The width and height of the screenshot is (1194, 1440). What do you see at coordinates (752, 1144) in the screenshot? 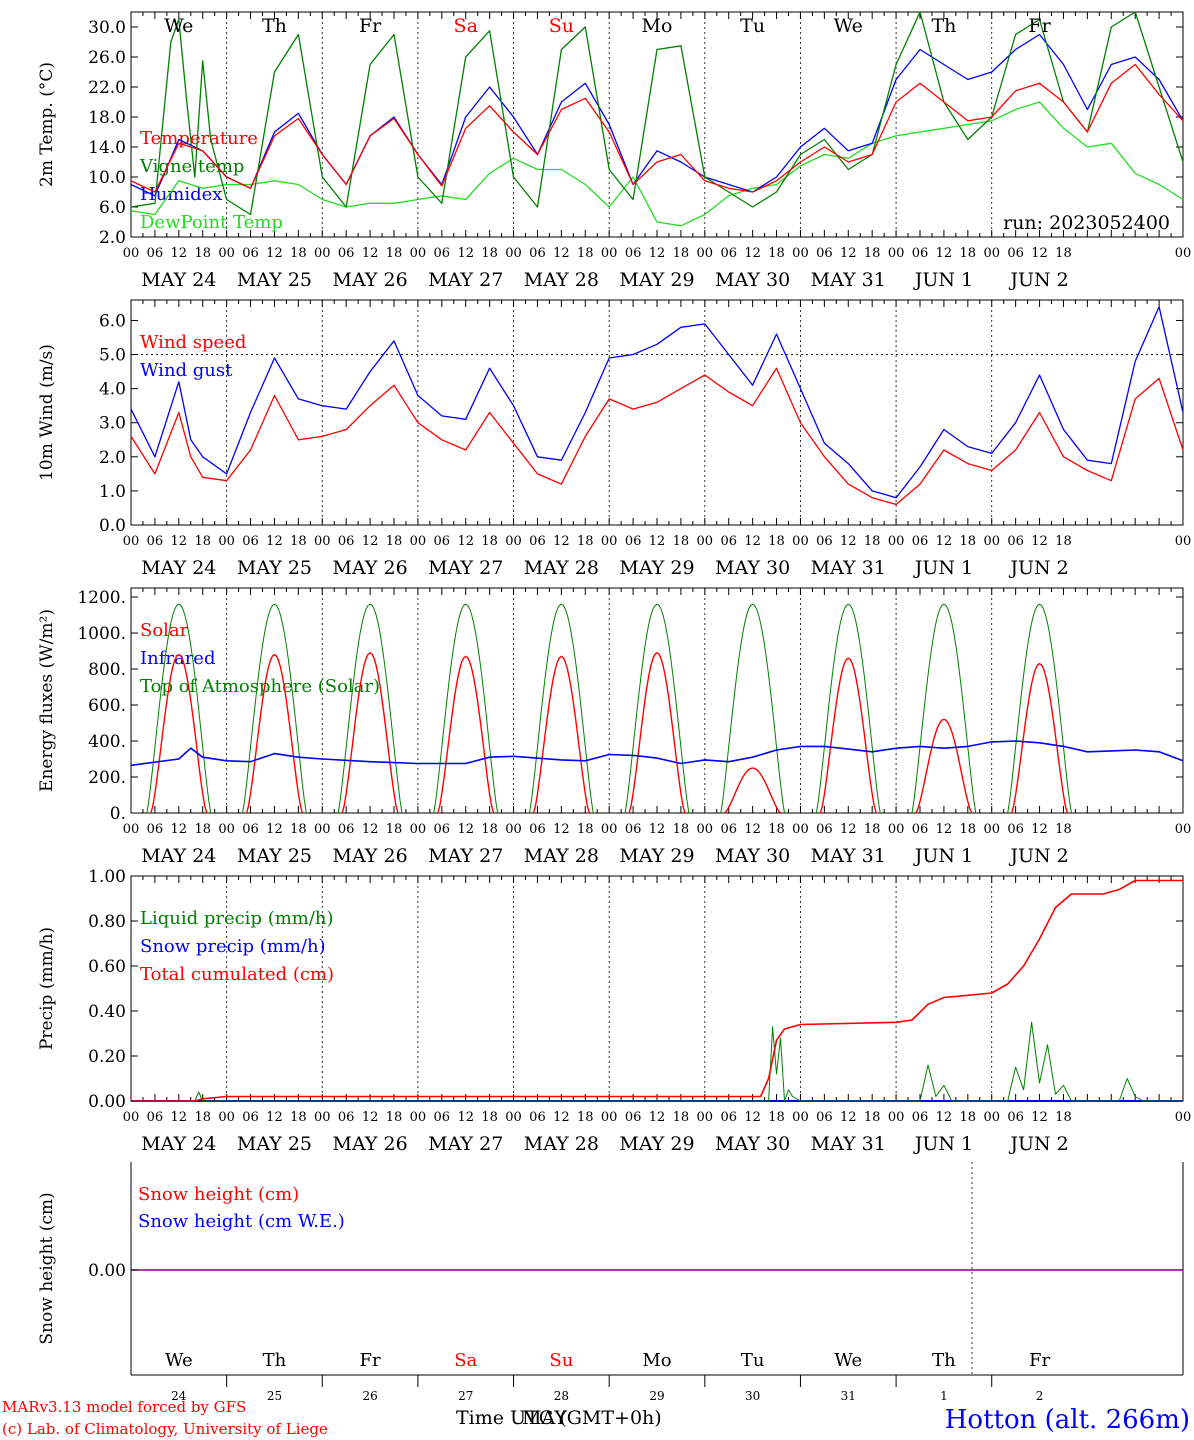
I see `date-label: MAY 30` at bounding box center [752, 1144].